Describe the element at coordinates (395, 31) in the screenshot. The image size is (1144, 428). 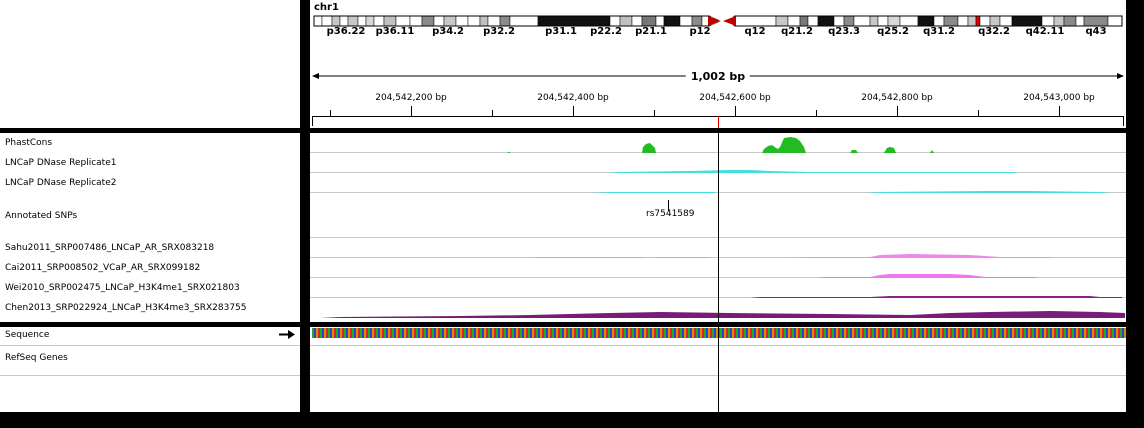
I see `band-label: p36.11` at that location.